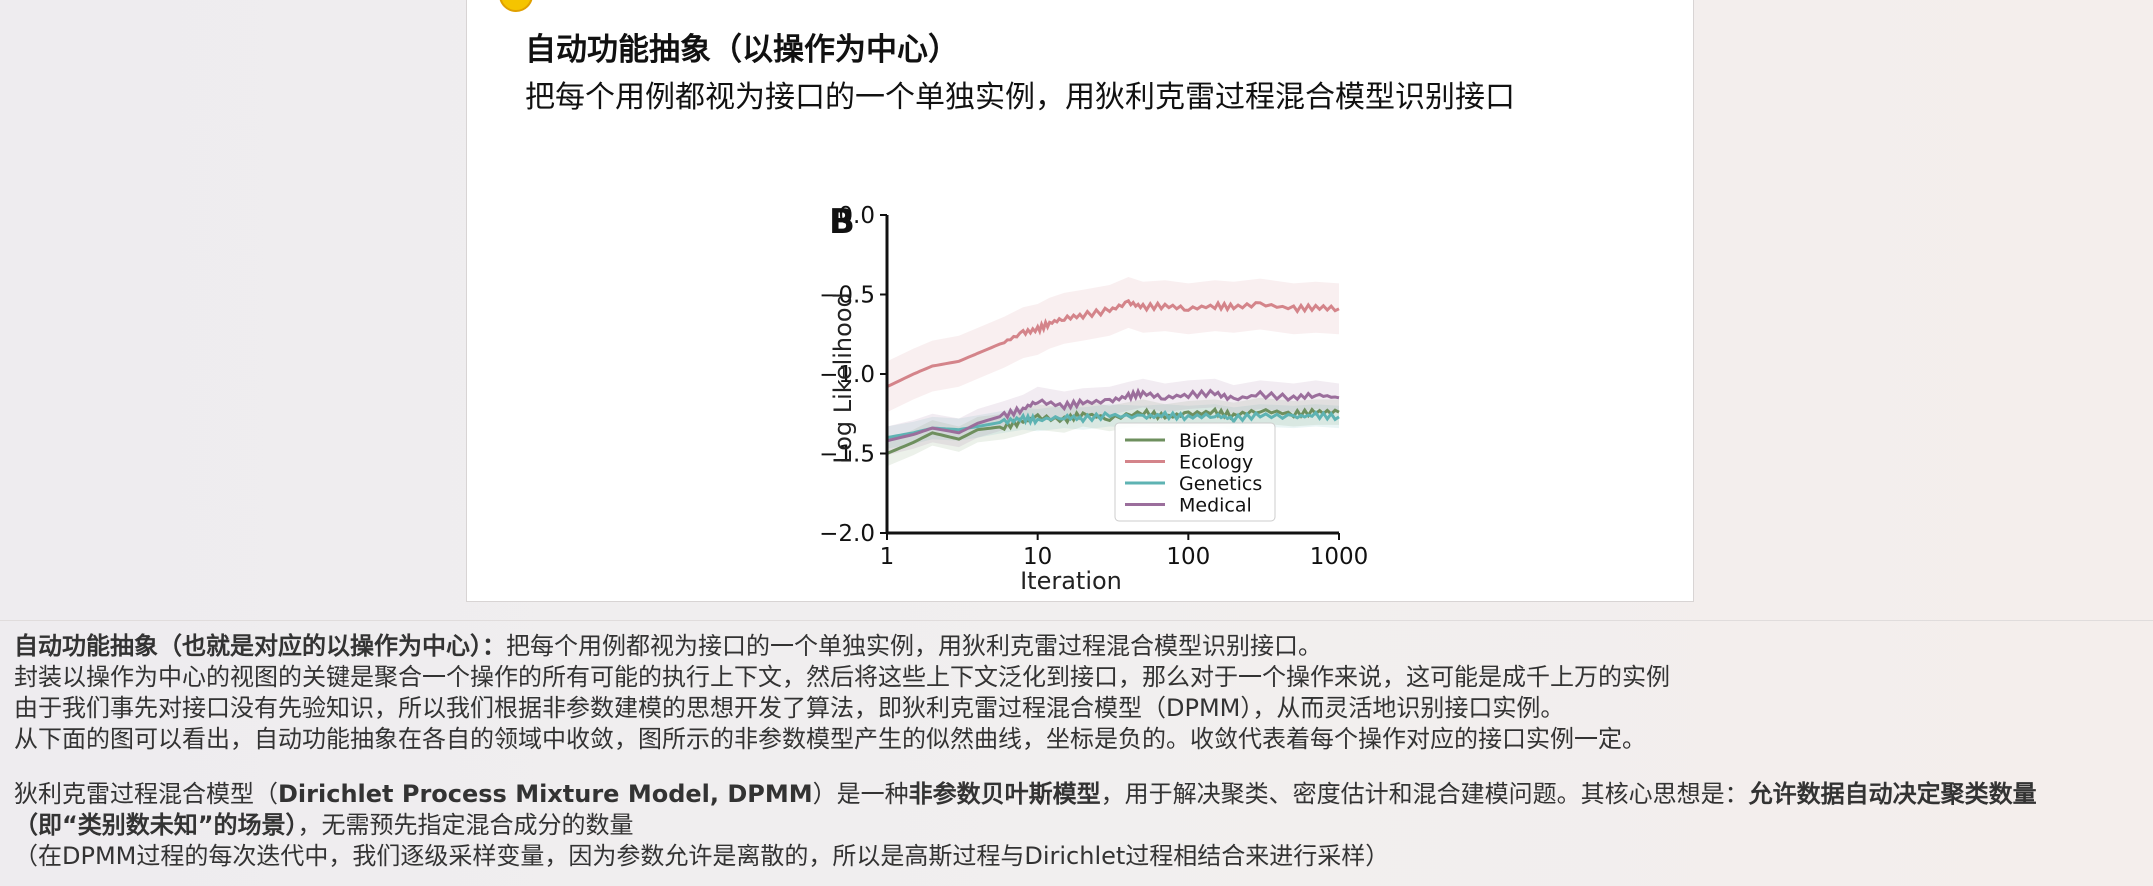 This screenshot has height=886, width=2153. Describe the element at coordinates (1004, 794) in the screenshot. I see `notes-line-5-d: 非参数贝叶斯模型` at that location.